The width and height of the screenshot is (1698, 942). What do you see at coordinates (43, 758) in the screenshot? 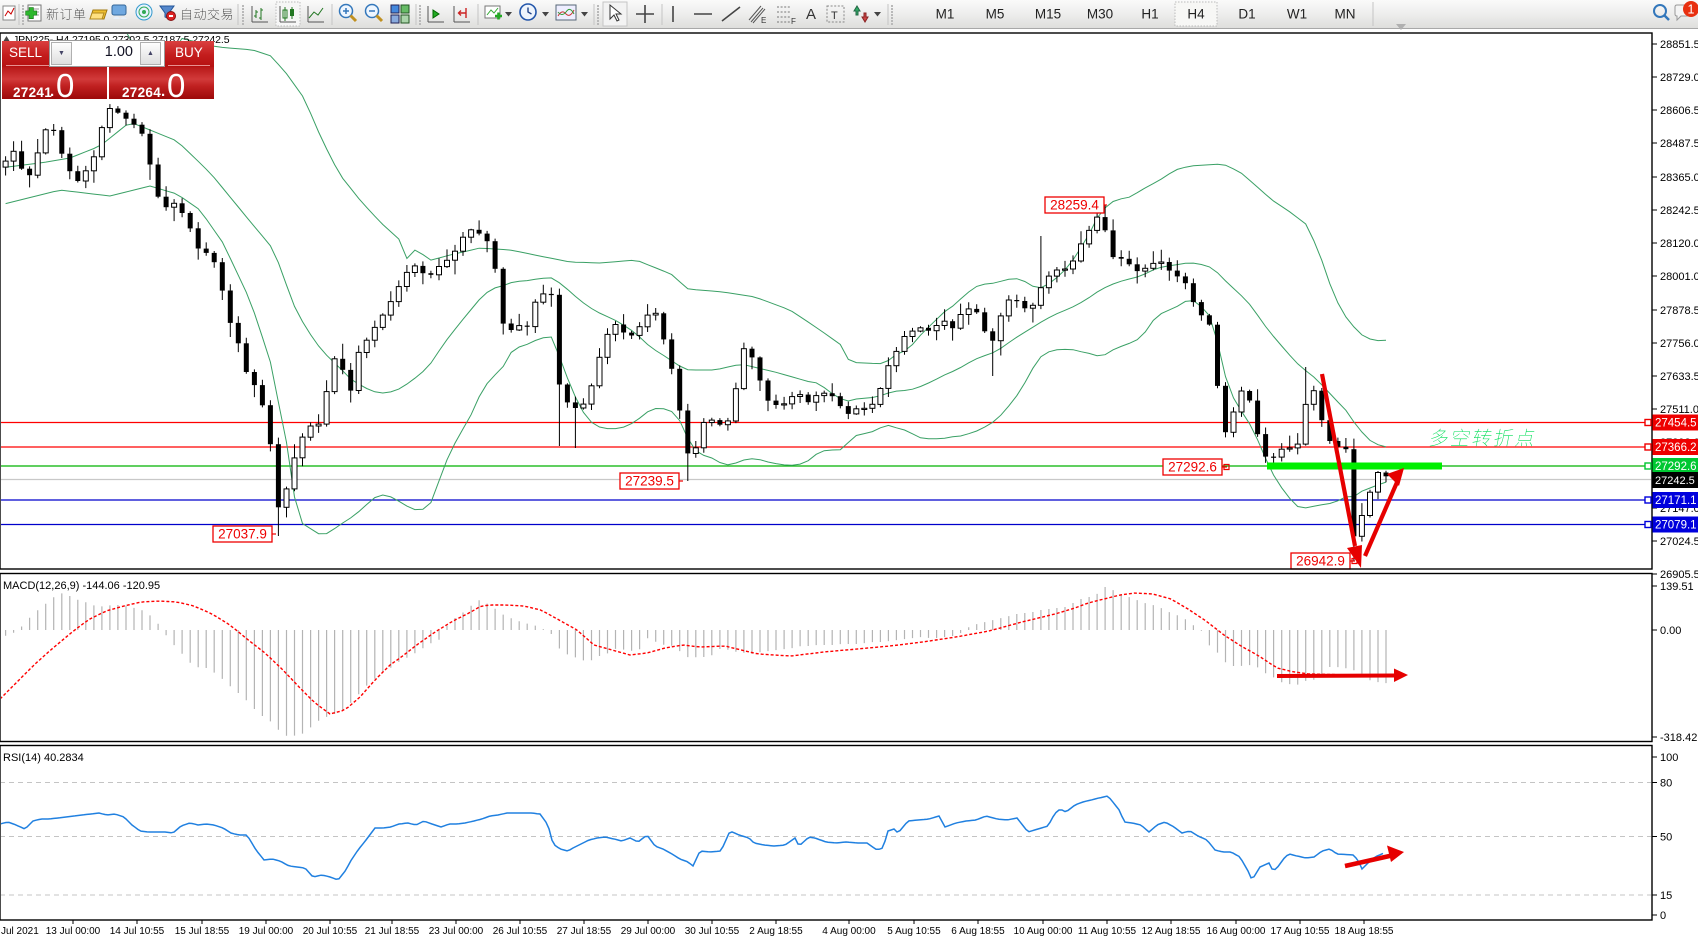
I see `svg-text: RSI(14) 40.2834` at bounding box center [43, 758].